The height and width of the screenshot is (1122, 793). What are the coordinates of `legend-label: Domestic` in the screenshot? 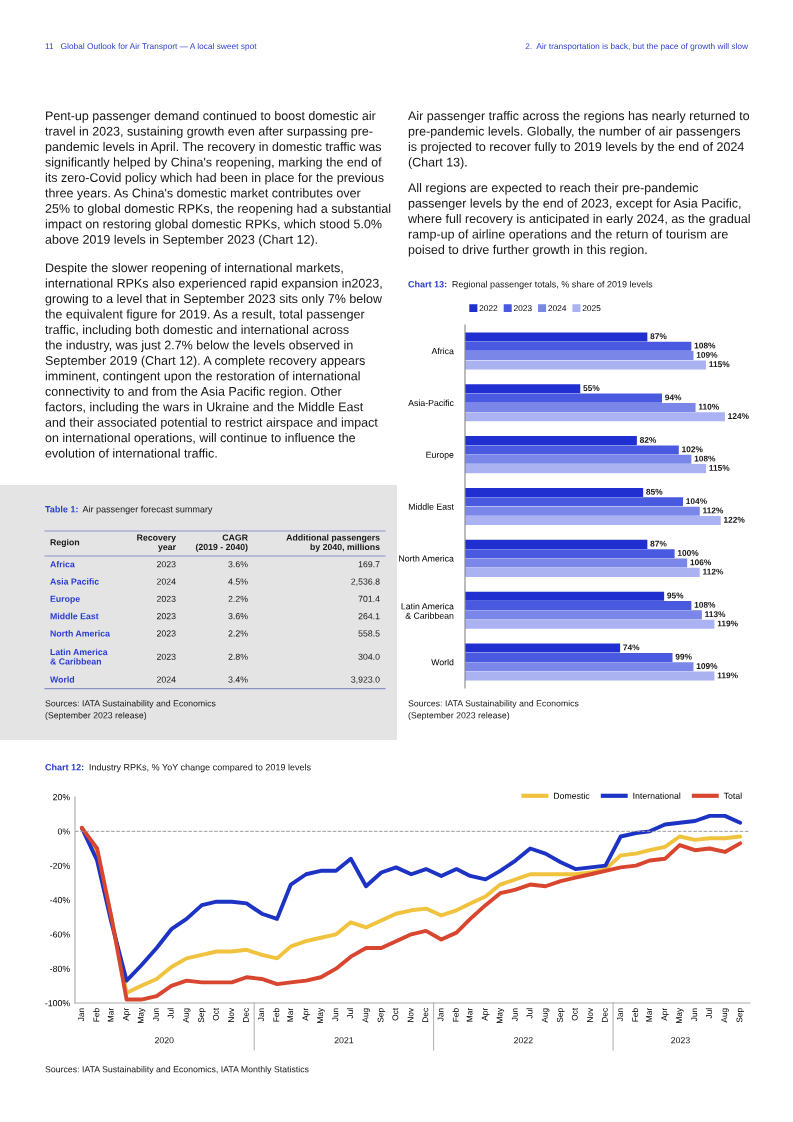 It's located at (572, 795).